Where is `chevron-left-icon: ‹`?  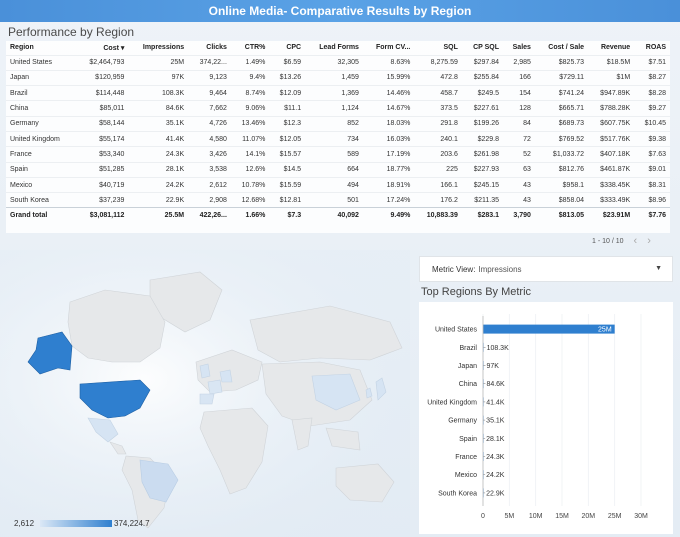 chevron-left-icon: ‹ is located at coordinates (635, 241).